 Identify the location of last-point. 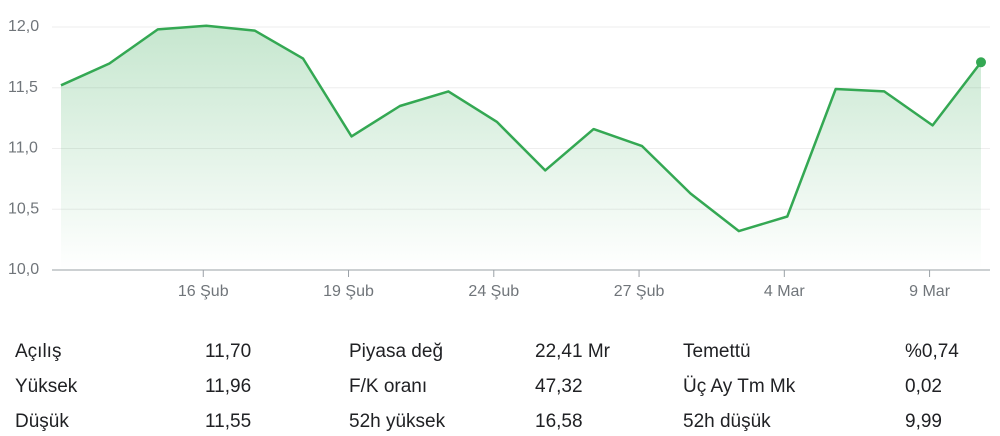
(981, 62).